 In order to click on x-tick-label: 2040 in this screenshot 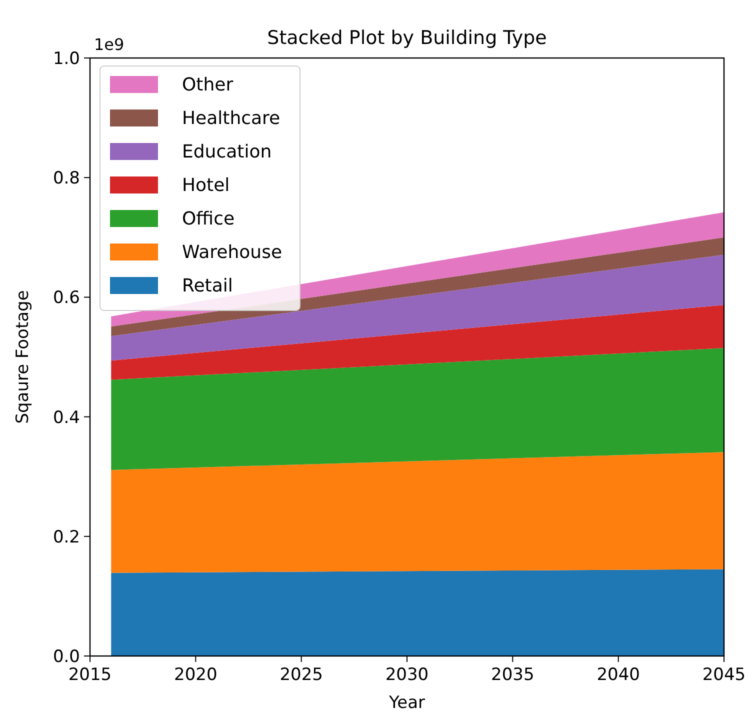, I will do `click(618, 675)`.